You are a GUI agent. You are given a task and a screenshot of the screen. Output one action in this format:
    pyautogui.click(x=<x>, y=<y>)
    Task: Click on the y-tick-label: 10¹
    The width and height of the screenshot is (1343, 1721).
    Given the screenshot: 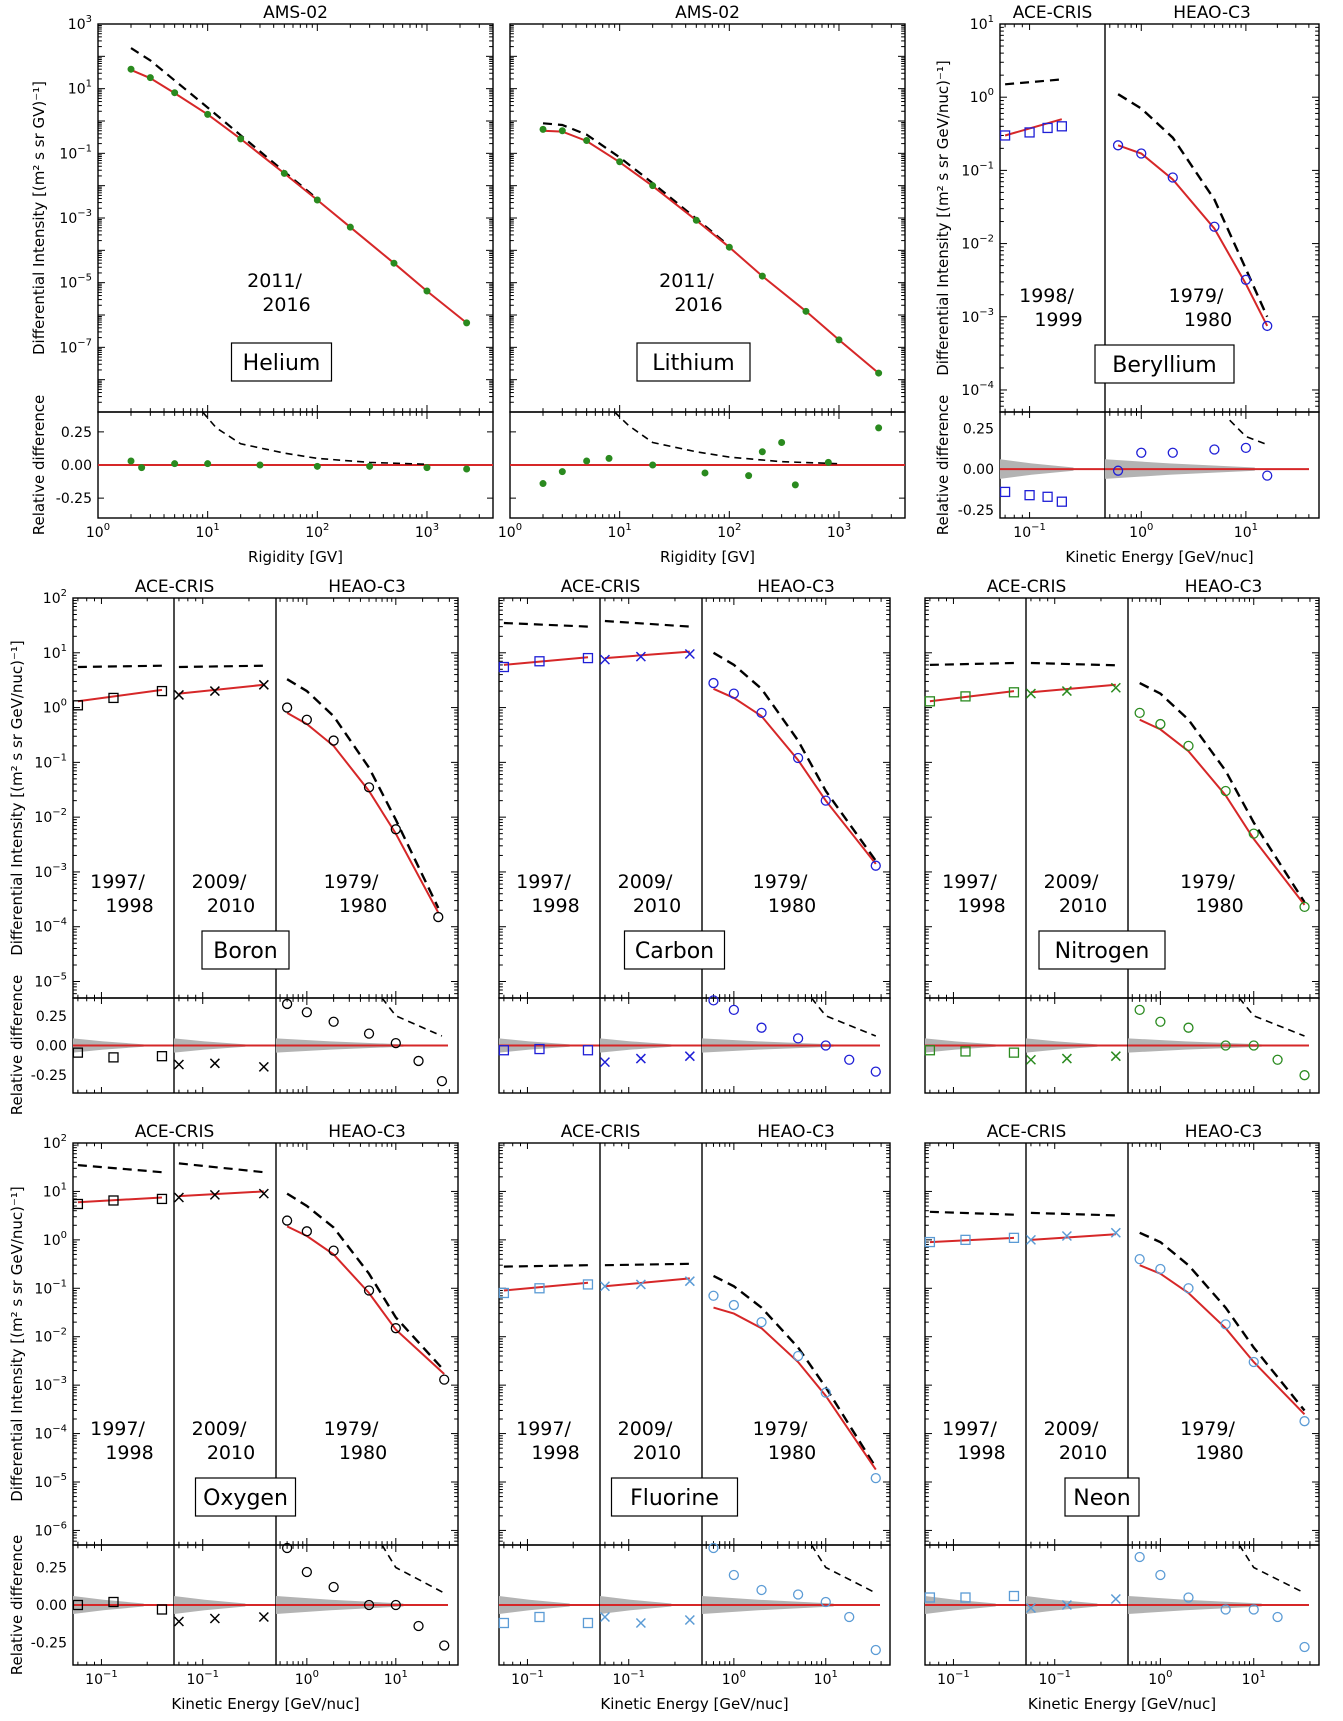 What is the action you would take?
    pyautogui.click(x=982, y=23)
    